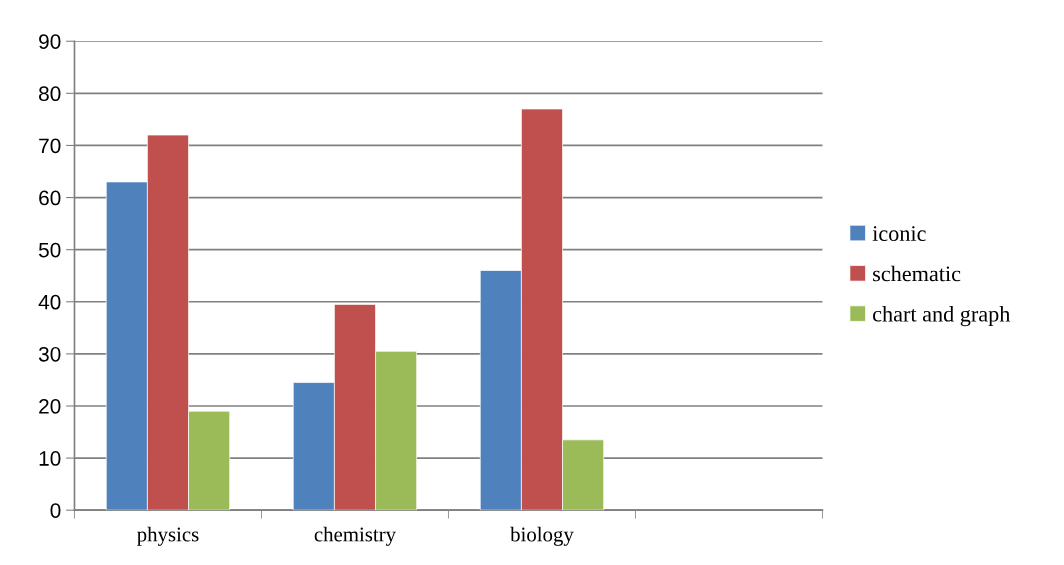  I want to click on y-tick-label: 20, so click(50, 406).